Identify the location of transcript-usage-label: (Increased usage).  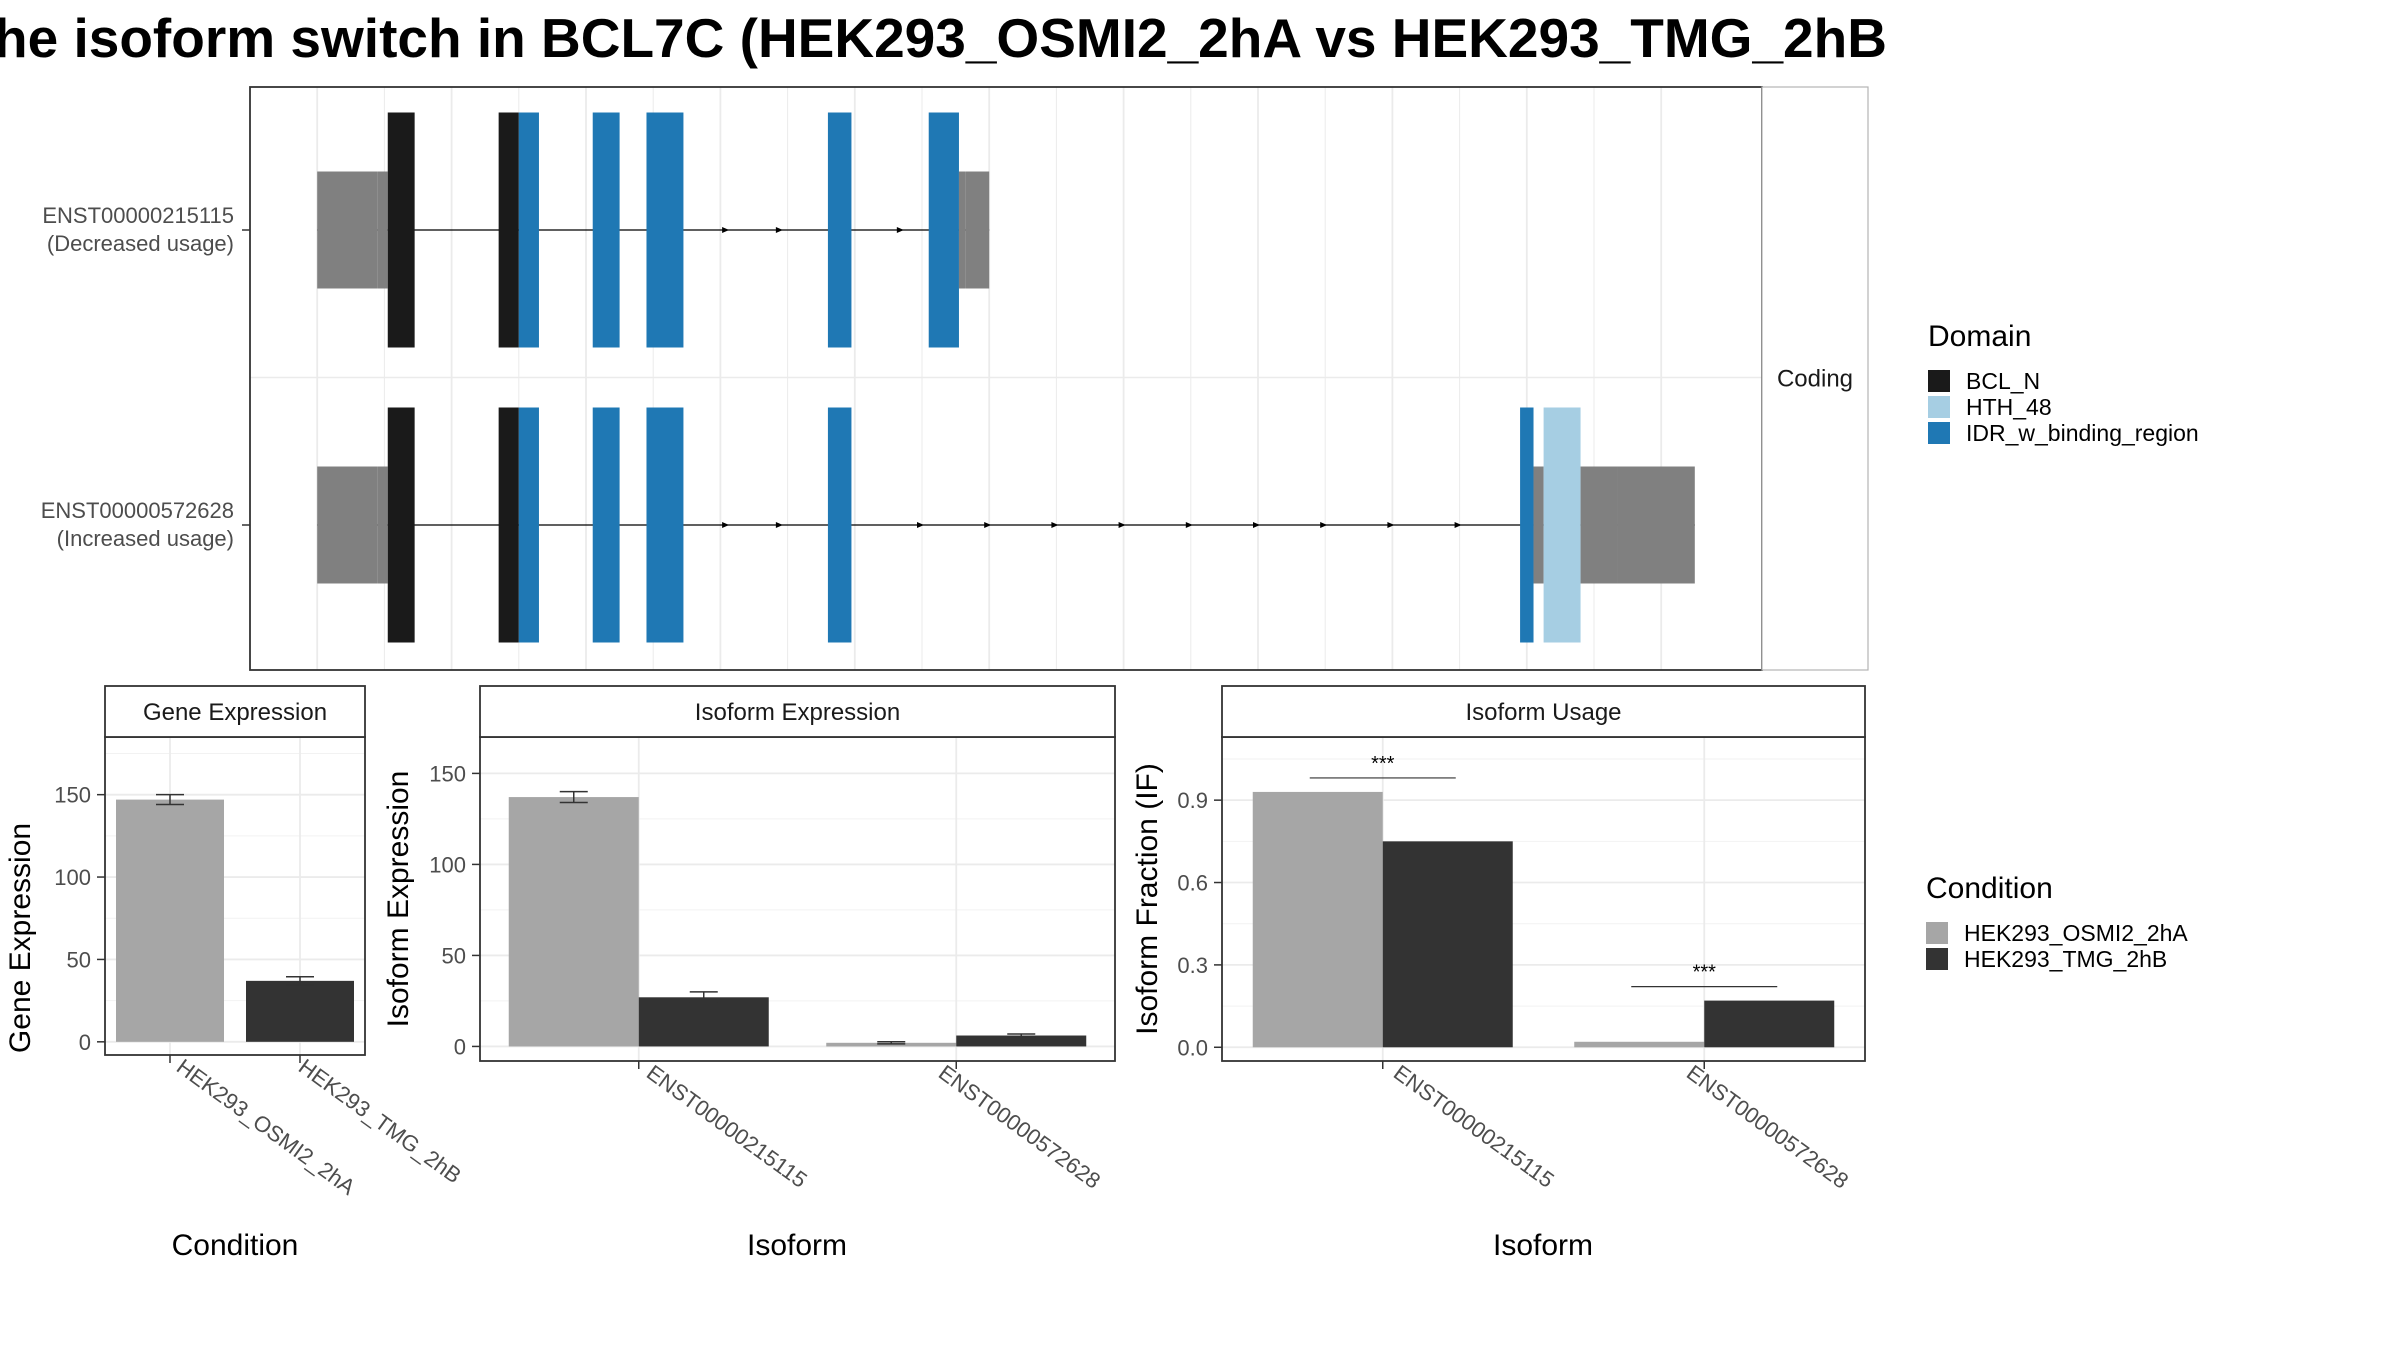
(145, 538).